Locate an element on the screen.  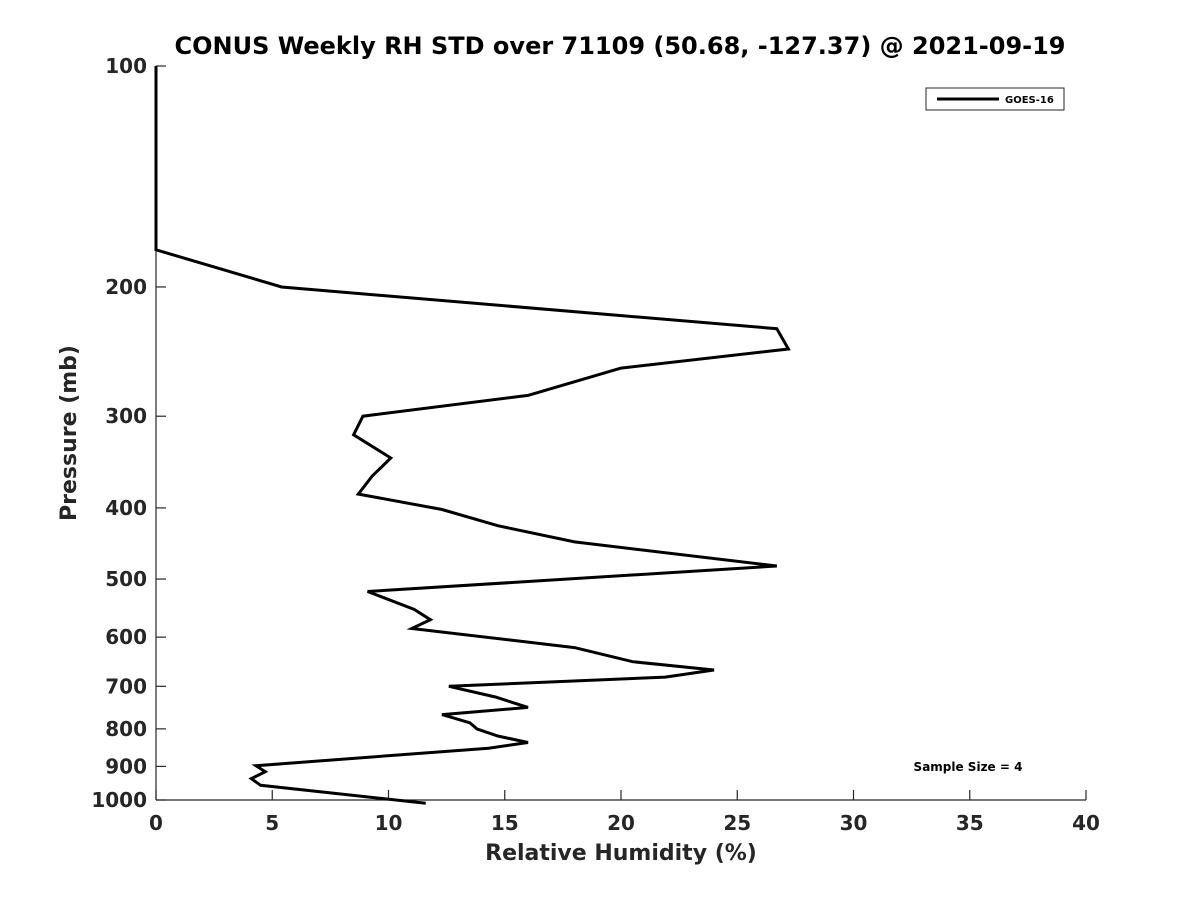
y-tick-label: 900 is located at coordinates (126, 766).